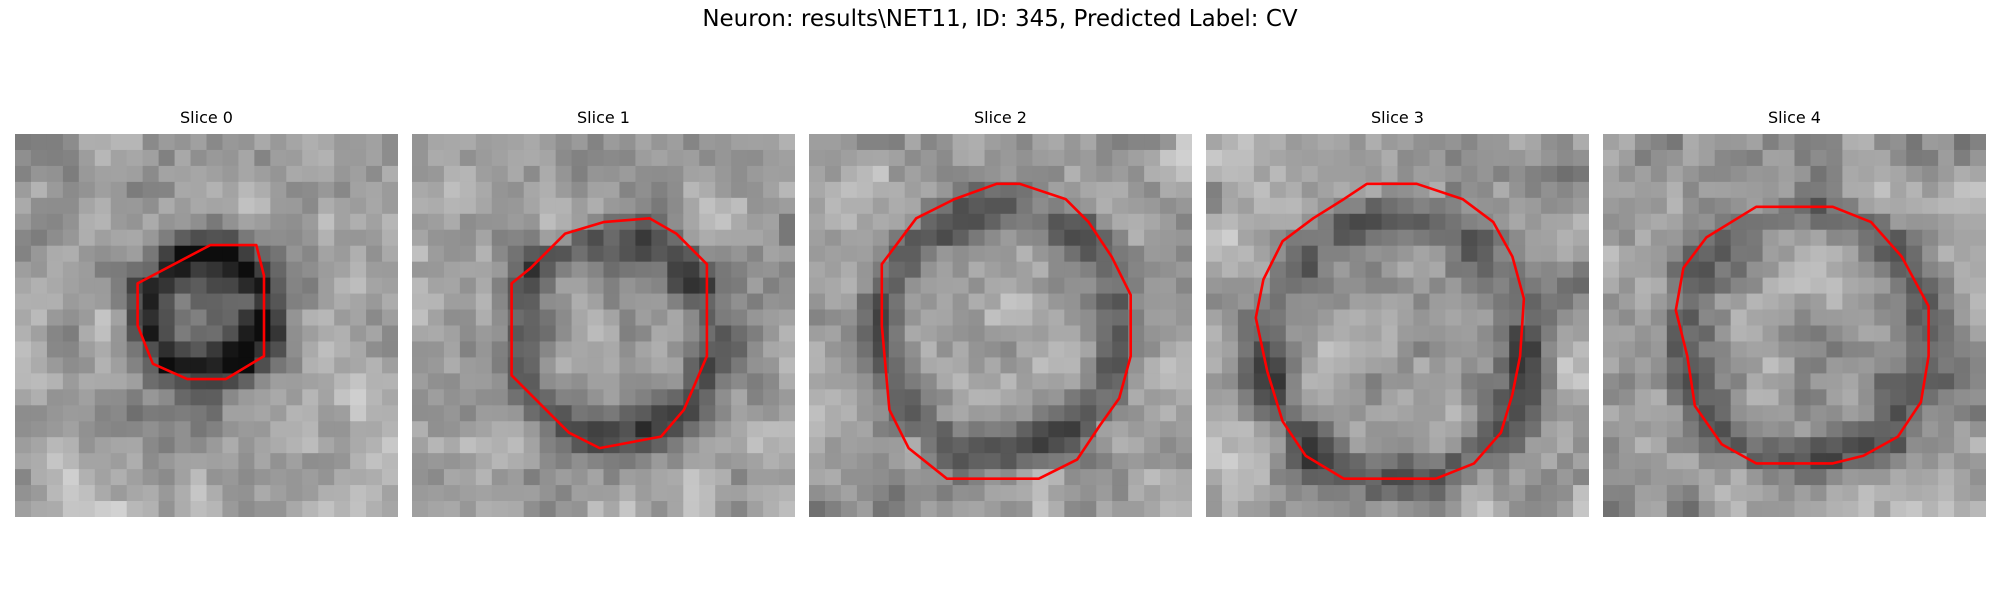 The height and width of the screenshot is (600, 2000). What do you see at coordinates (206, 117) in the screenshot?
I see `slice-0-title: Slice 0` at bounding box center [206, 117].